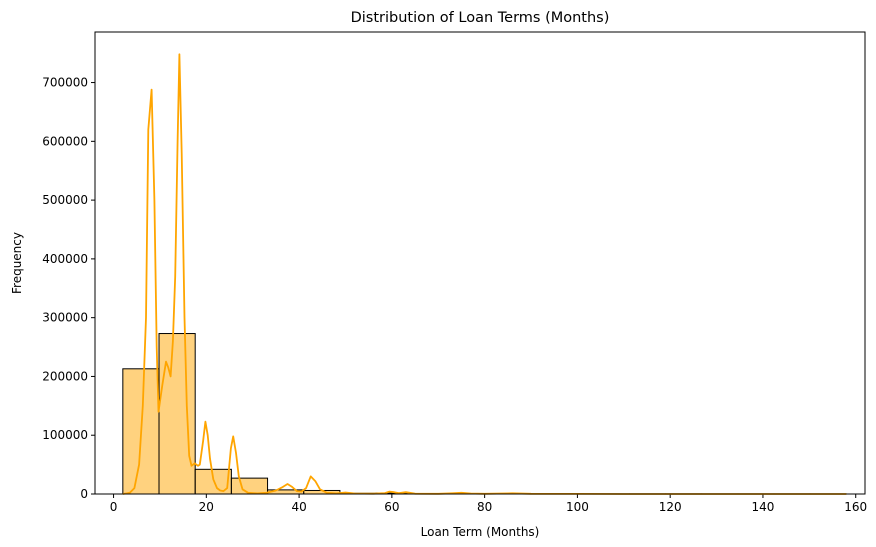  What do you see at coordinates (855, 507) in the screenshot?
I see `x-tick-label: 160` at bounding box center [855, 507].